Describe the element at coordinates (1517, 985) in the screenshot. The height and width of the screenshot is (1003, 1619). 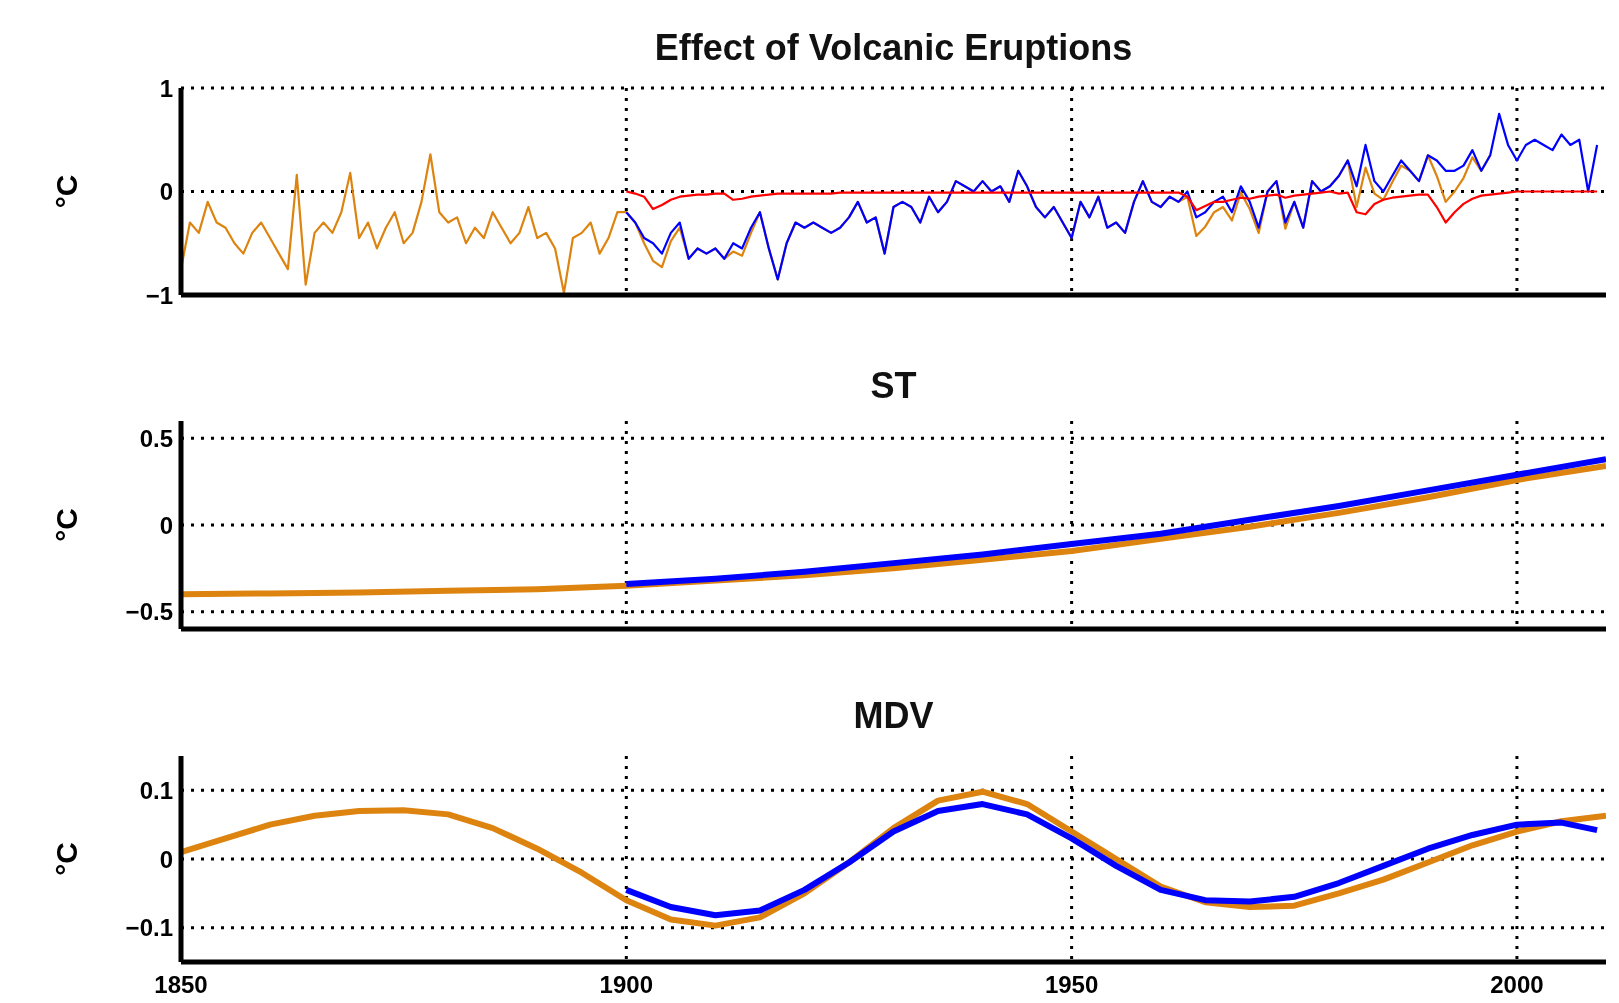
I see `x-tick-label: 2000` at that location.